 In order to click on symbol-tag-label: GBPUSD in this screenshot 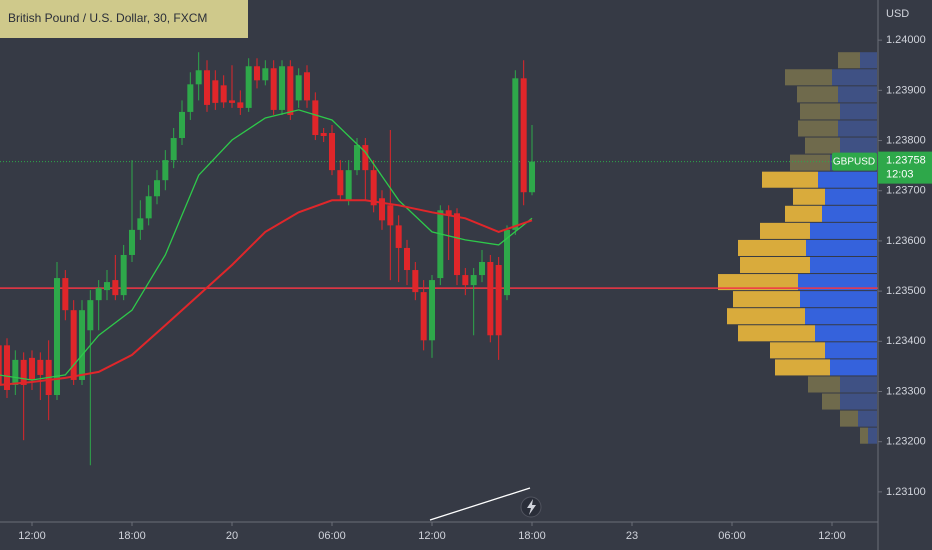, I will do `click(854, 161)`.